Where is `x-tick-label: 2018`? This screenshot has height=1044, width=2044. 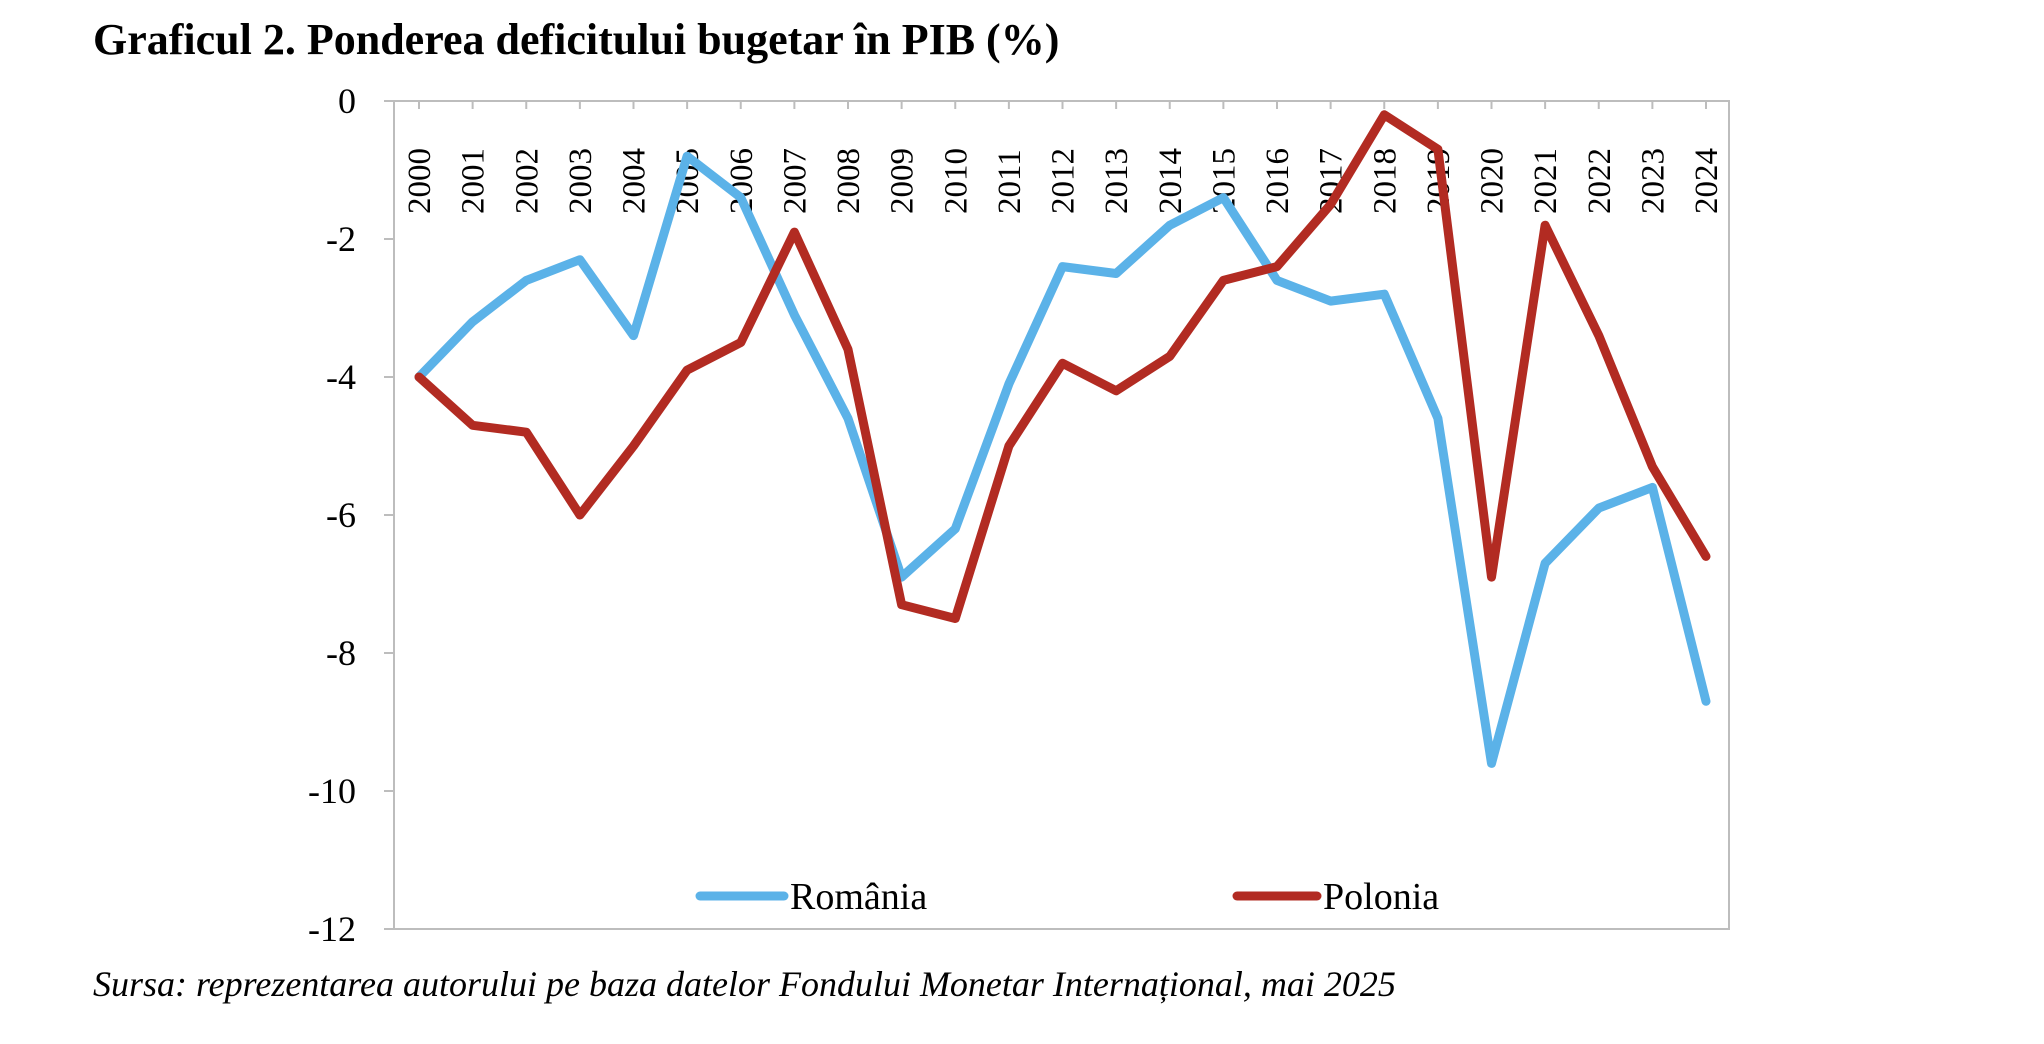
x-tick-label: 2018 is located at coordinates (1385, 181).